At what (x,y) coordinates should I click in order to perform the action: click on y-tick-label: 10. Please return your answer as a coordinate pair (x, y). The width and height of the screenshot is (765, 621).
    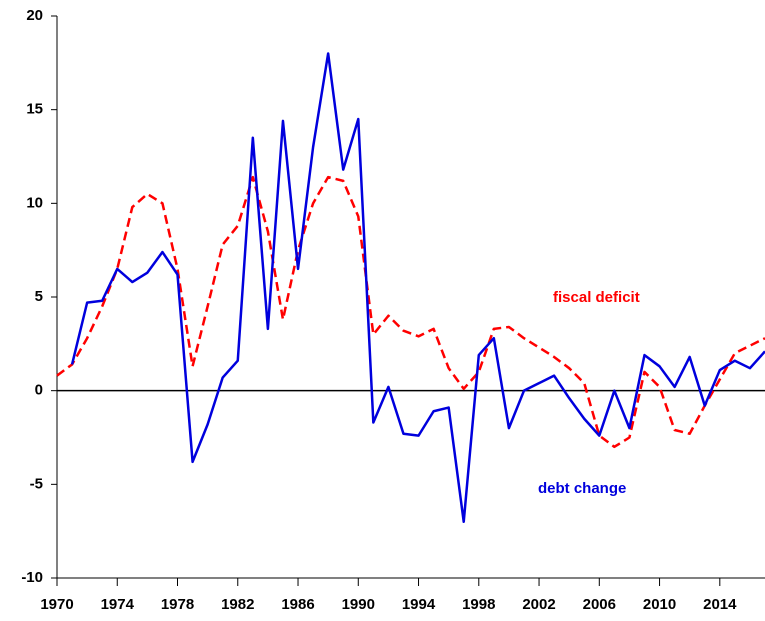
    Looking at the image, I should click on (34, 202).